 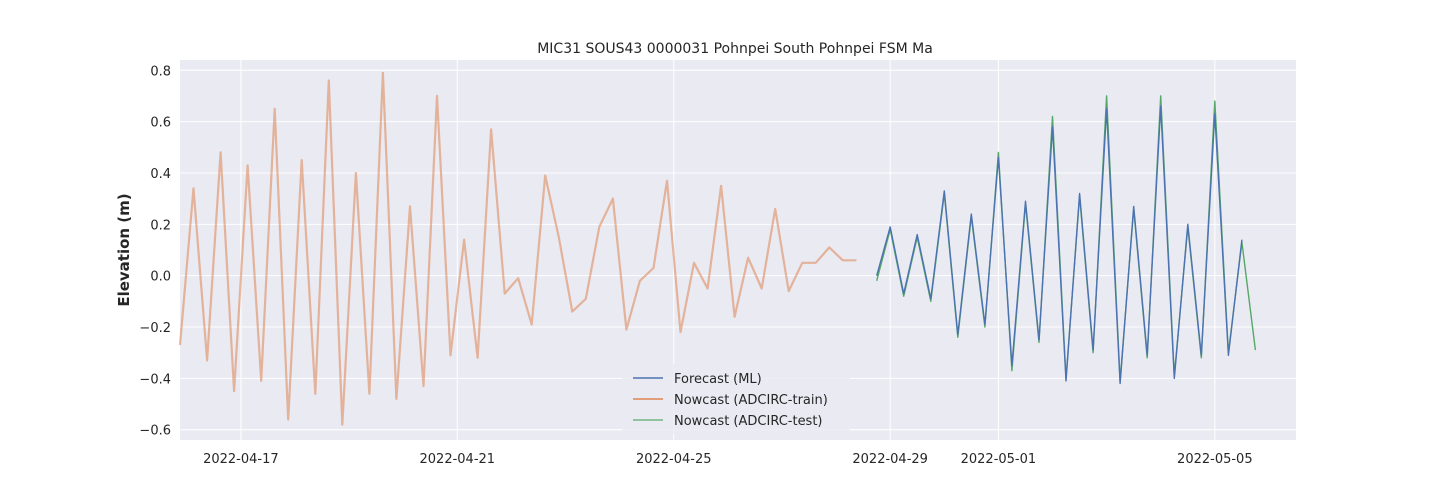 What do you see at coordinates (155, 379) in the screenshot?
I see `y-tick-label: −0.4` at bounding box center [155, 379].